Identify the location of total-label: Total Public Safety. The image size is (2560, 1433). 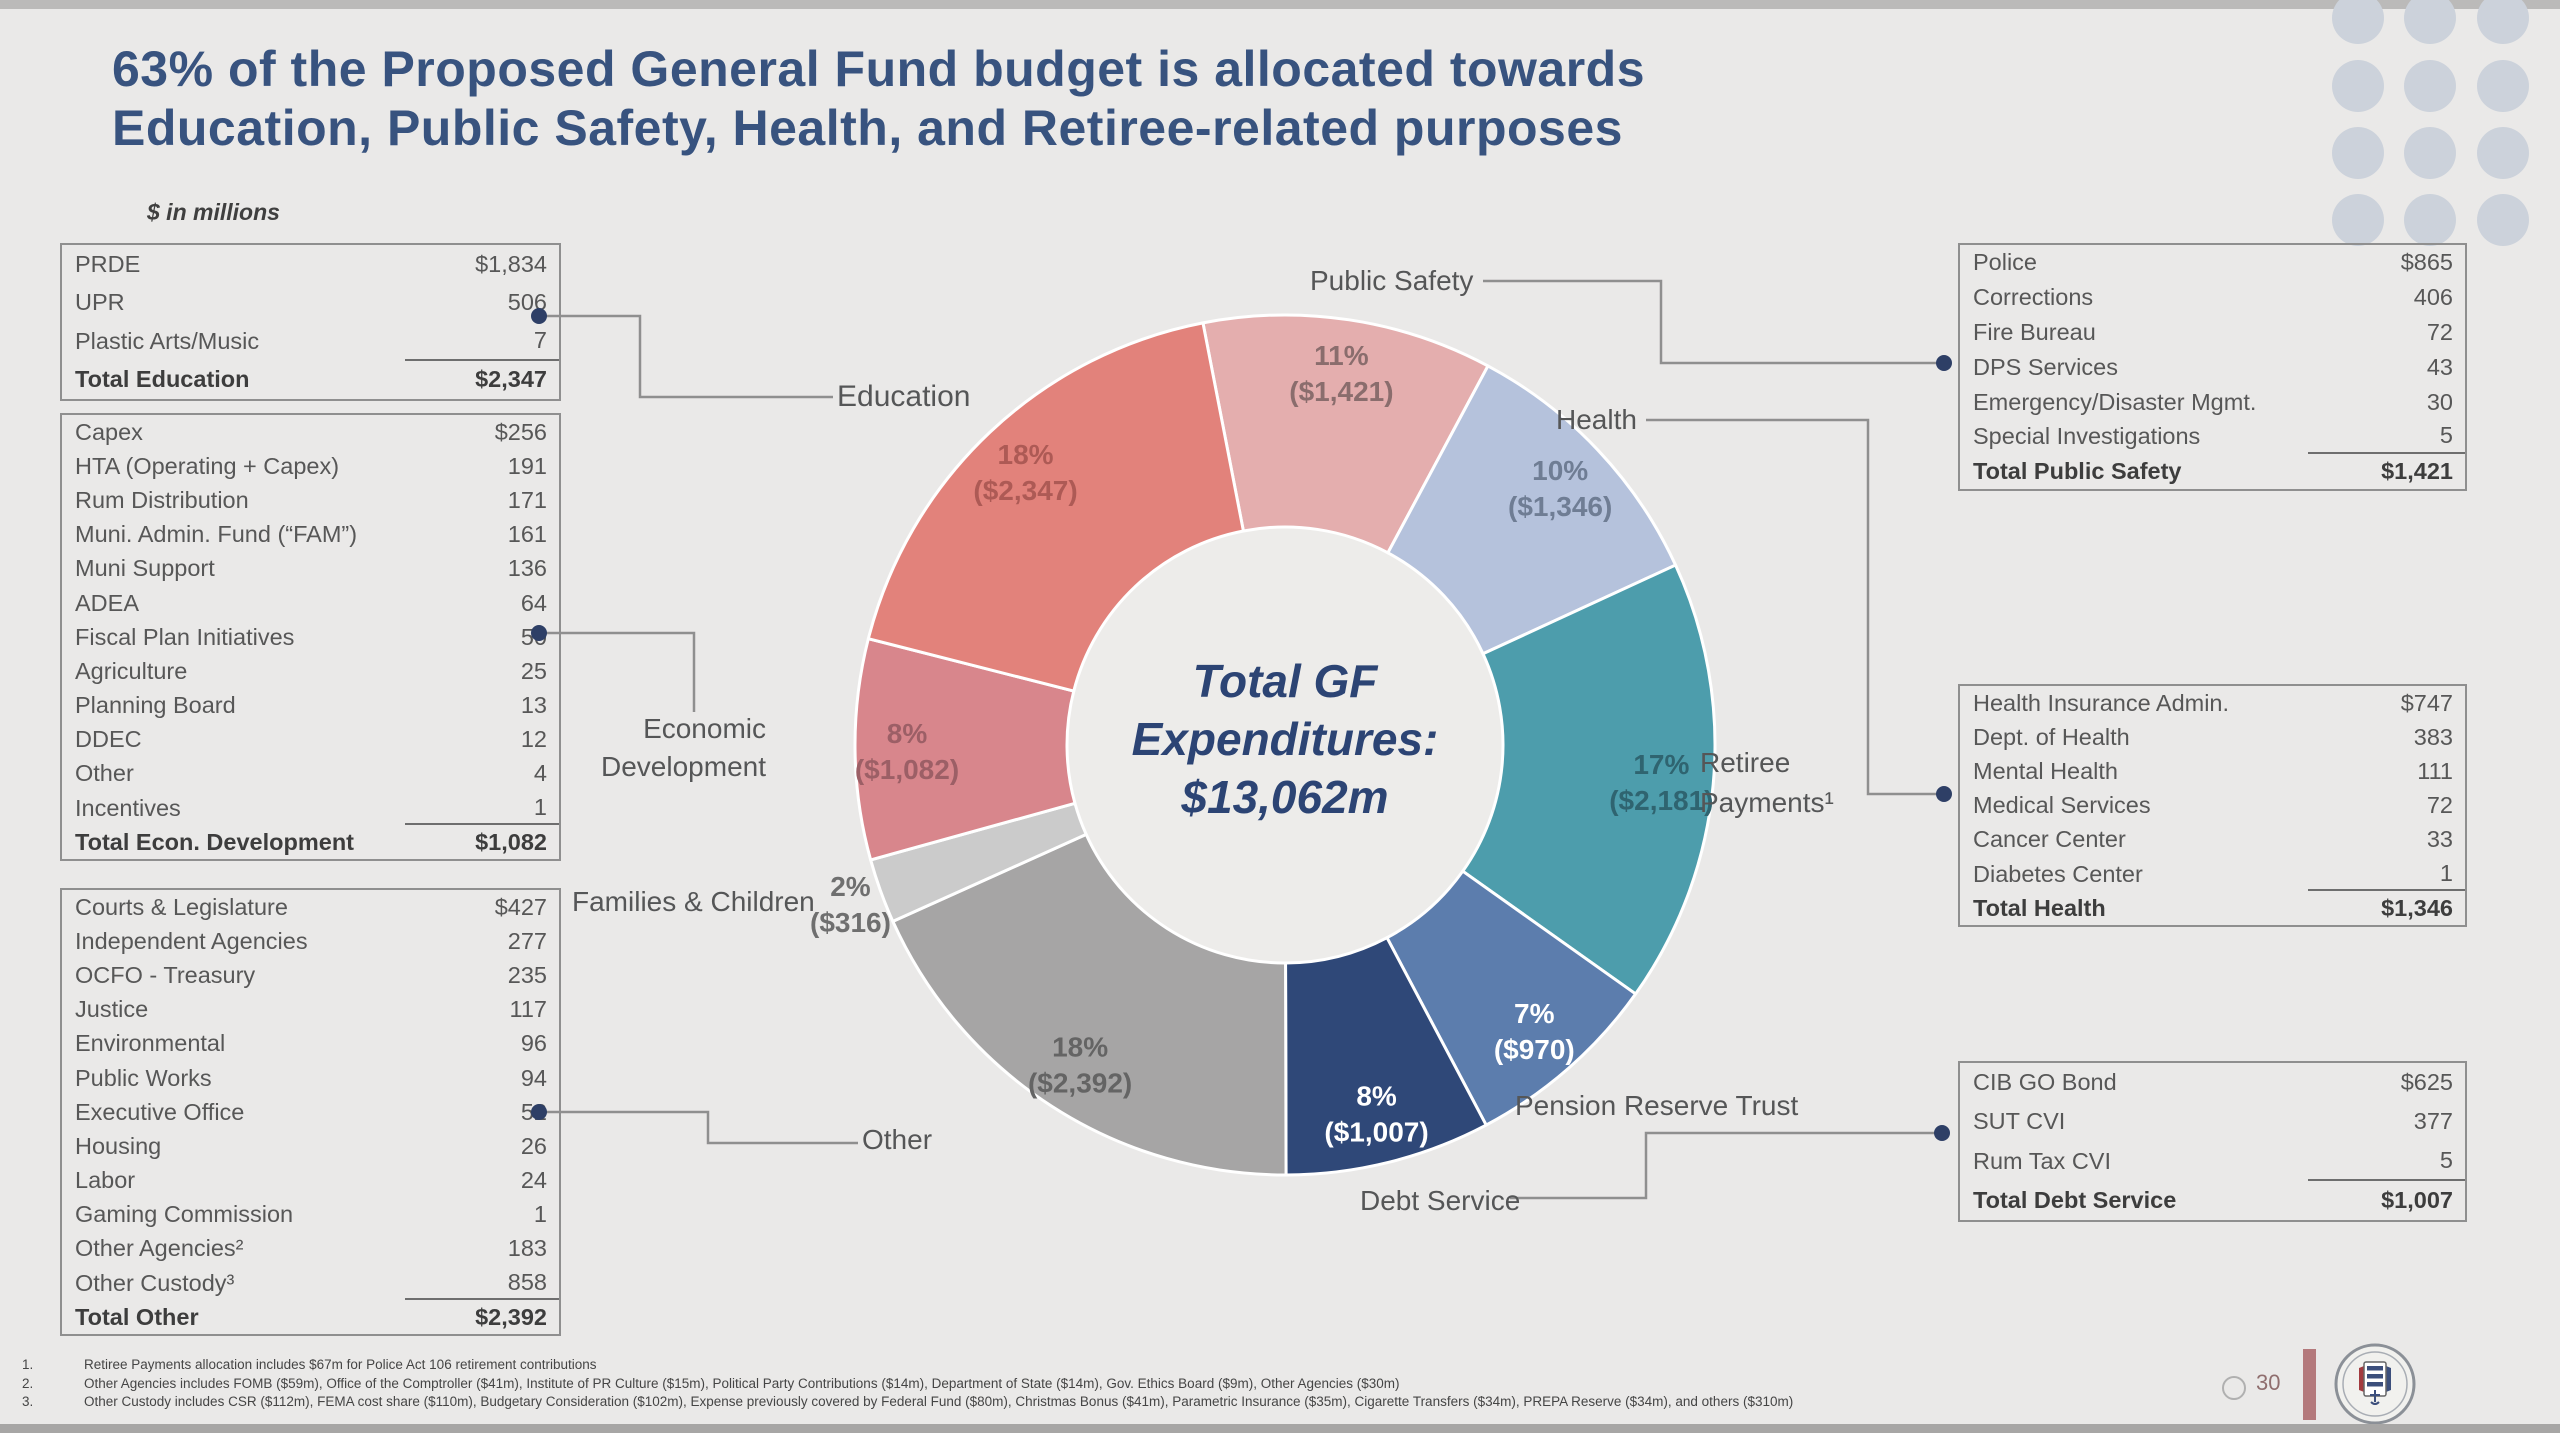
(2077, 471).